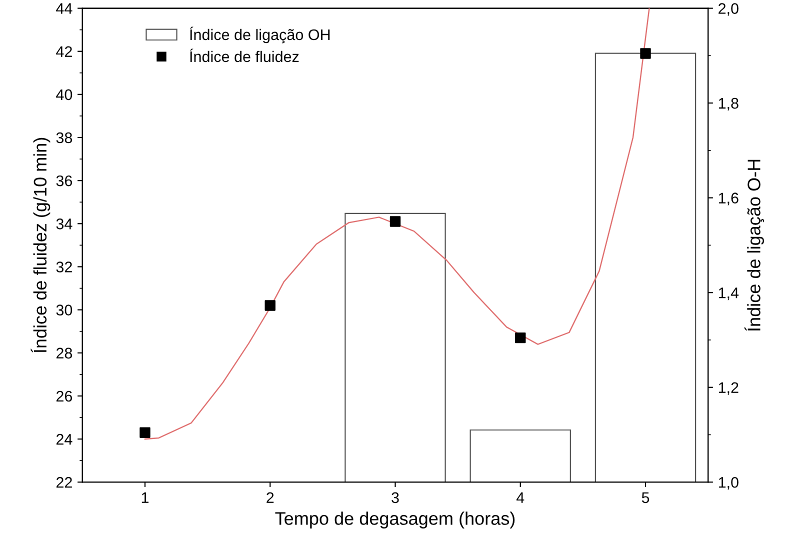 The width and height of the screenshot is (785, 551). I want to click on y2-axis-title: Índice de ligação O-H, so click(754, 245).